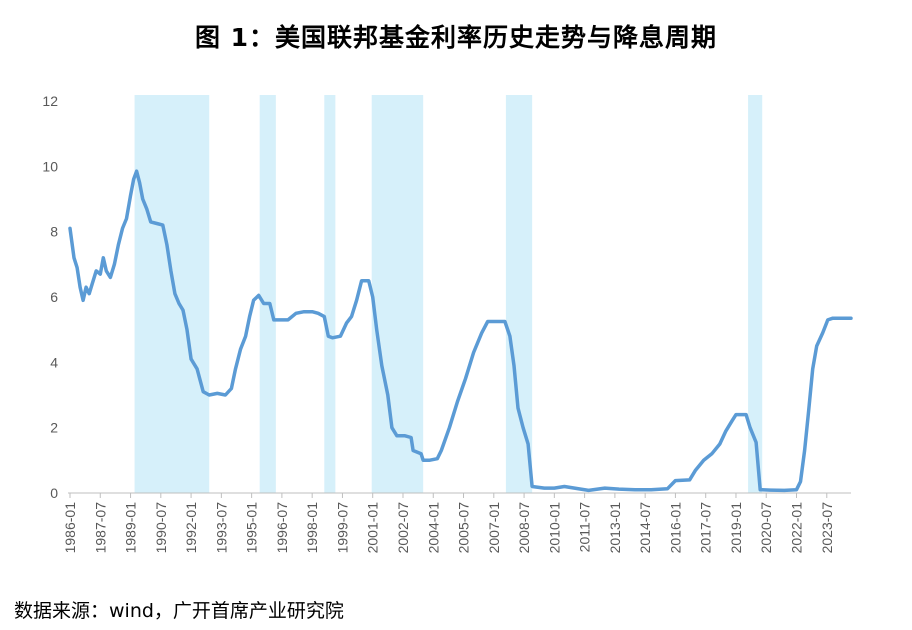  Describe the element at coordinates (50, 166) in the screenshot. I see `y-tick-label: 10` at that location.